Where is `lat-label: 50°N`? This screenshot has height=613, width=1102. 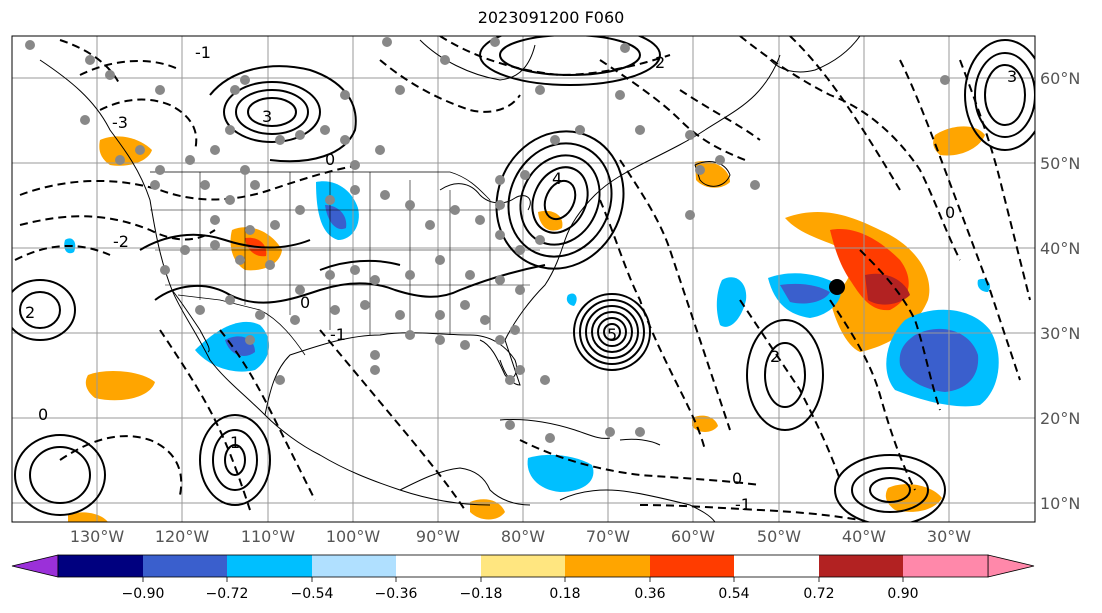
lat-label: 50°N is located at coordinates (1060, 163).